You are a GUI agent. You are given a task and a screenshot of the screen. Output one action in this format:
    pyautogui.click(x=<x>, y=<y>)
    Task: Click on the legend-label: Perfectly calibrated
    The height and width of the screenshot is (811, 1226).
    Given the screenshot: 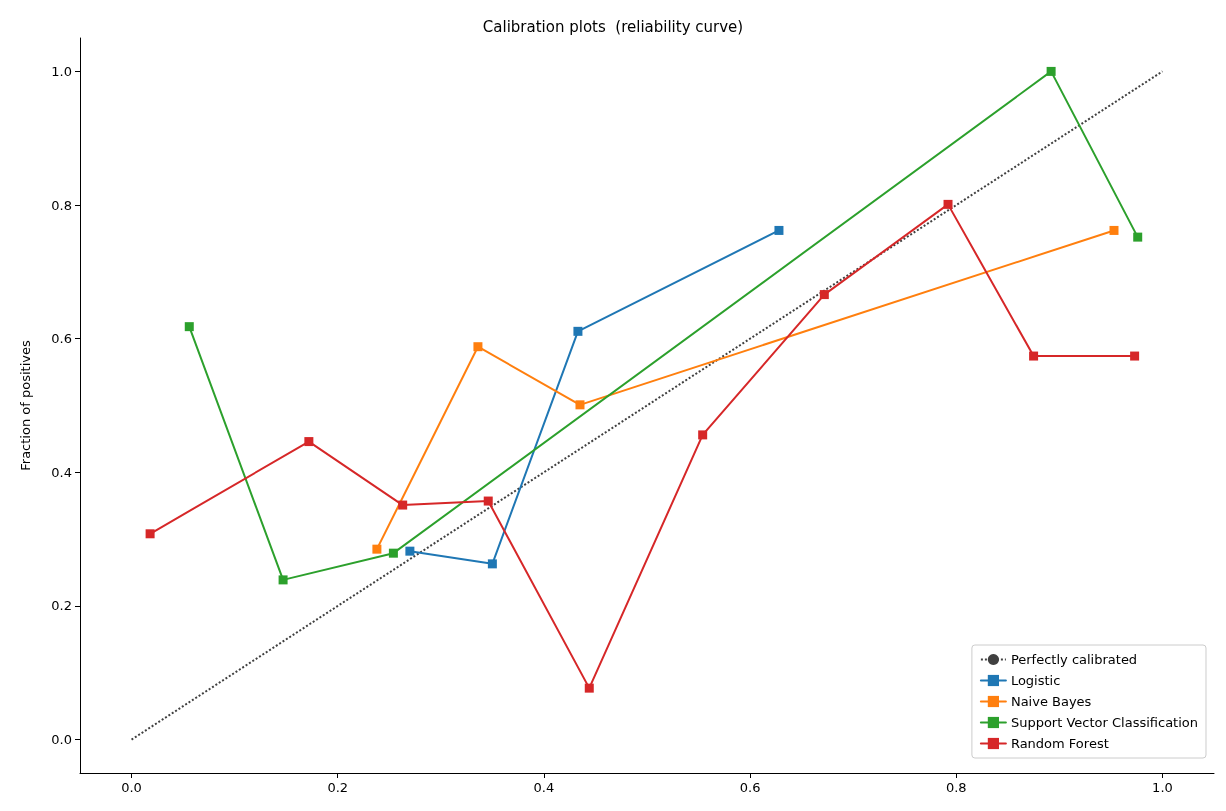 What is the action you would take?
    pyautogui.click(x=1074, y=659)
    